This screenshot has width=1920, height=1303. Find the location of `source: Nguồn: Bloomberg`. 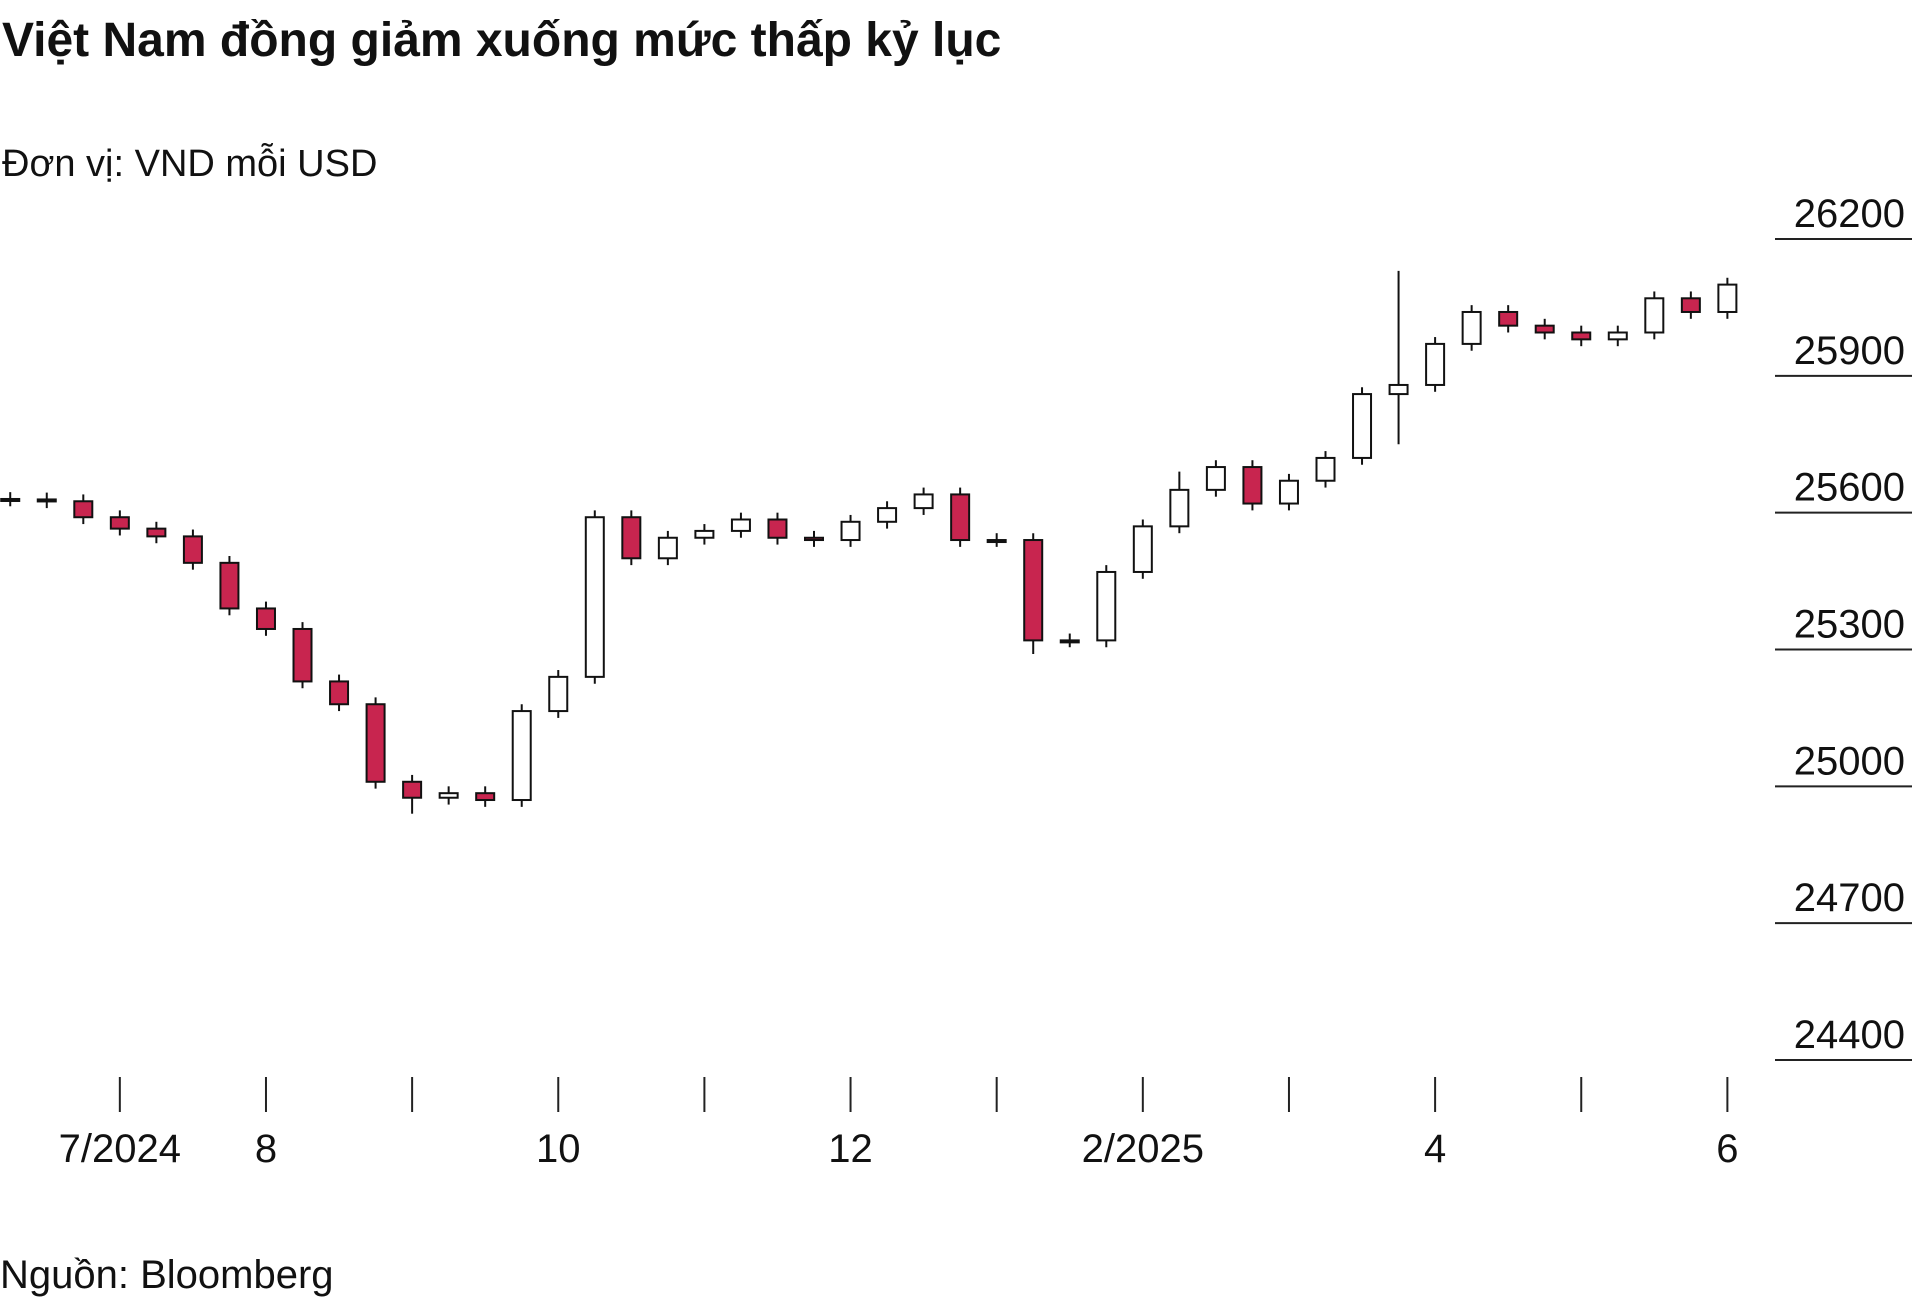

source: Nguồn: Bloomberg is located at coordinates (167, 1275).